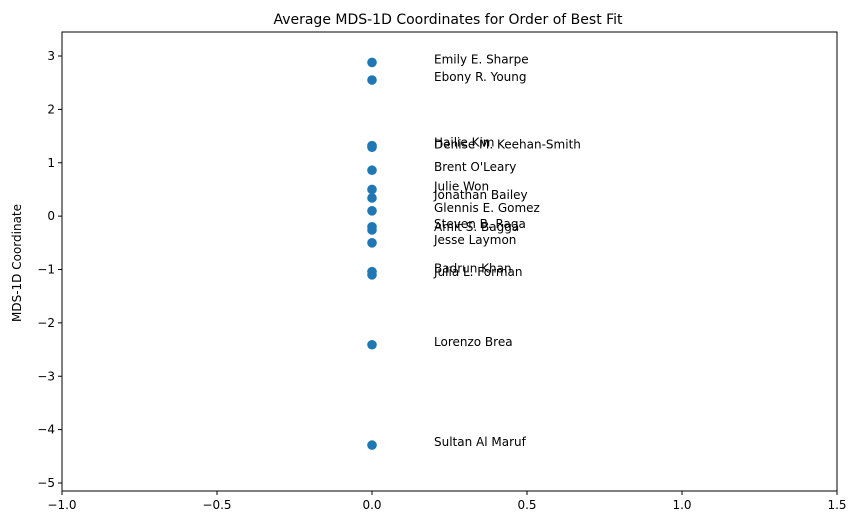 The width and height of the screenshot is (855, 528). I want to click on x-tick-label: −1.0, so click(61, 505).